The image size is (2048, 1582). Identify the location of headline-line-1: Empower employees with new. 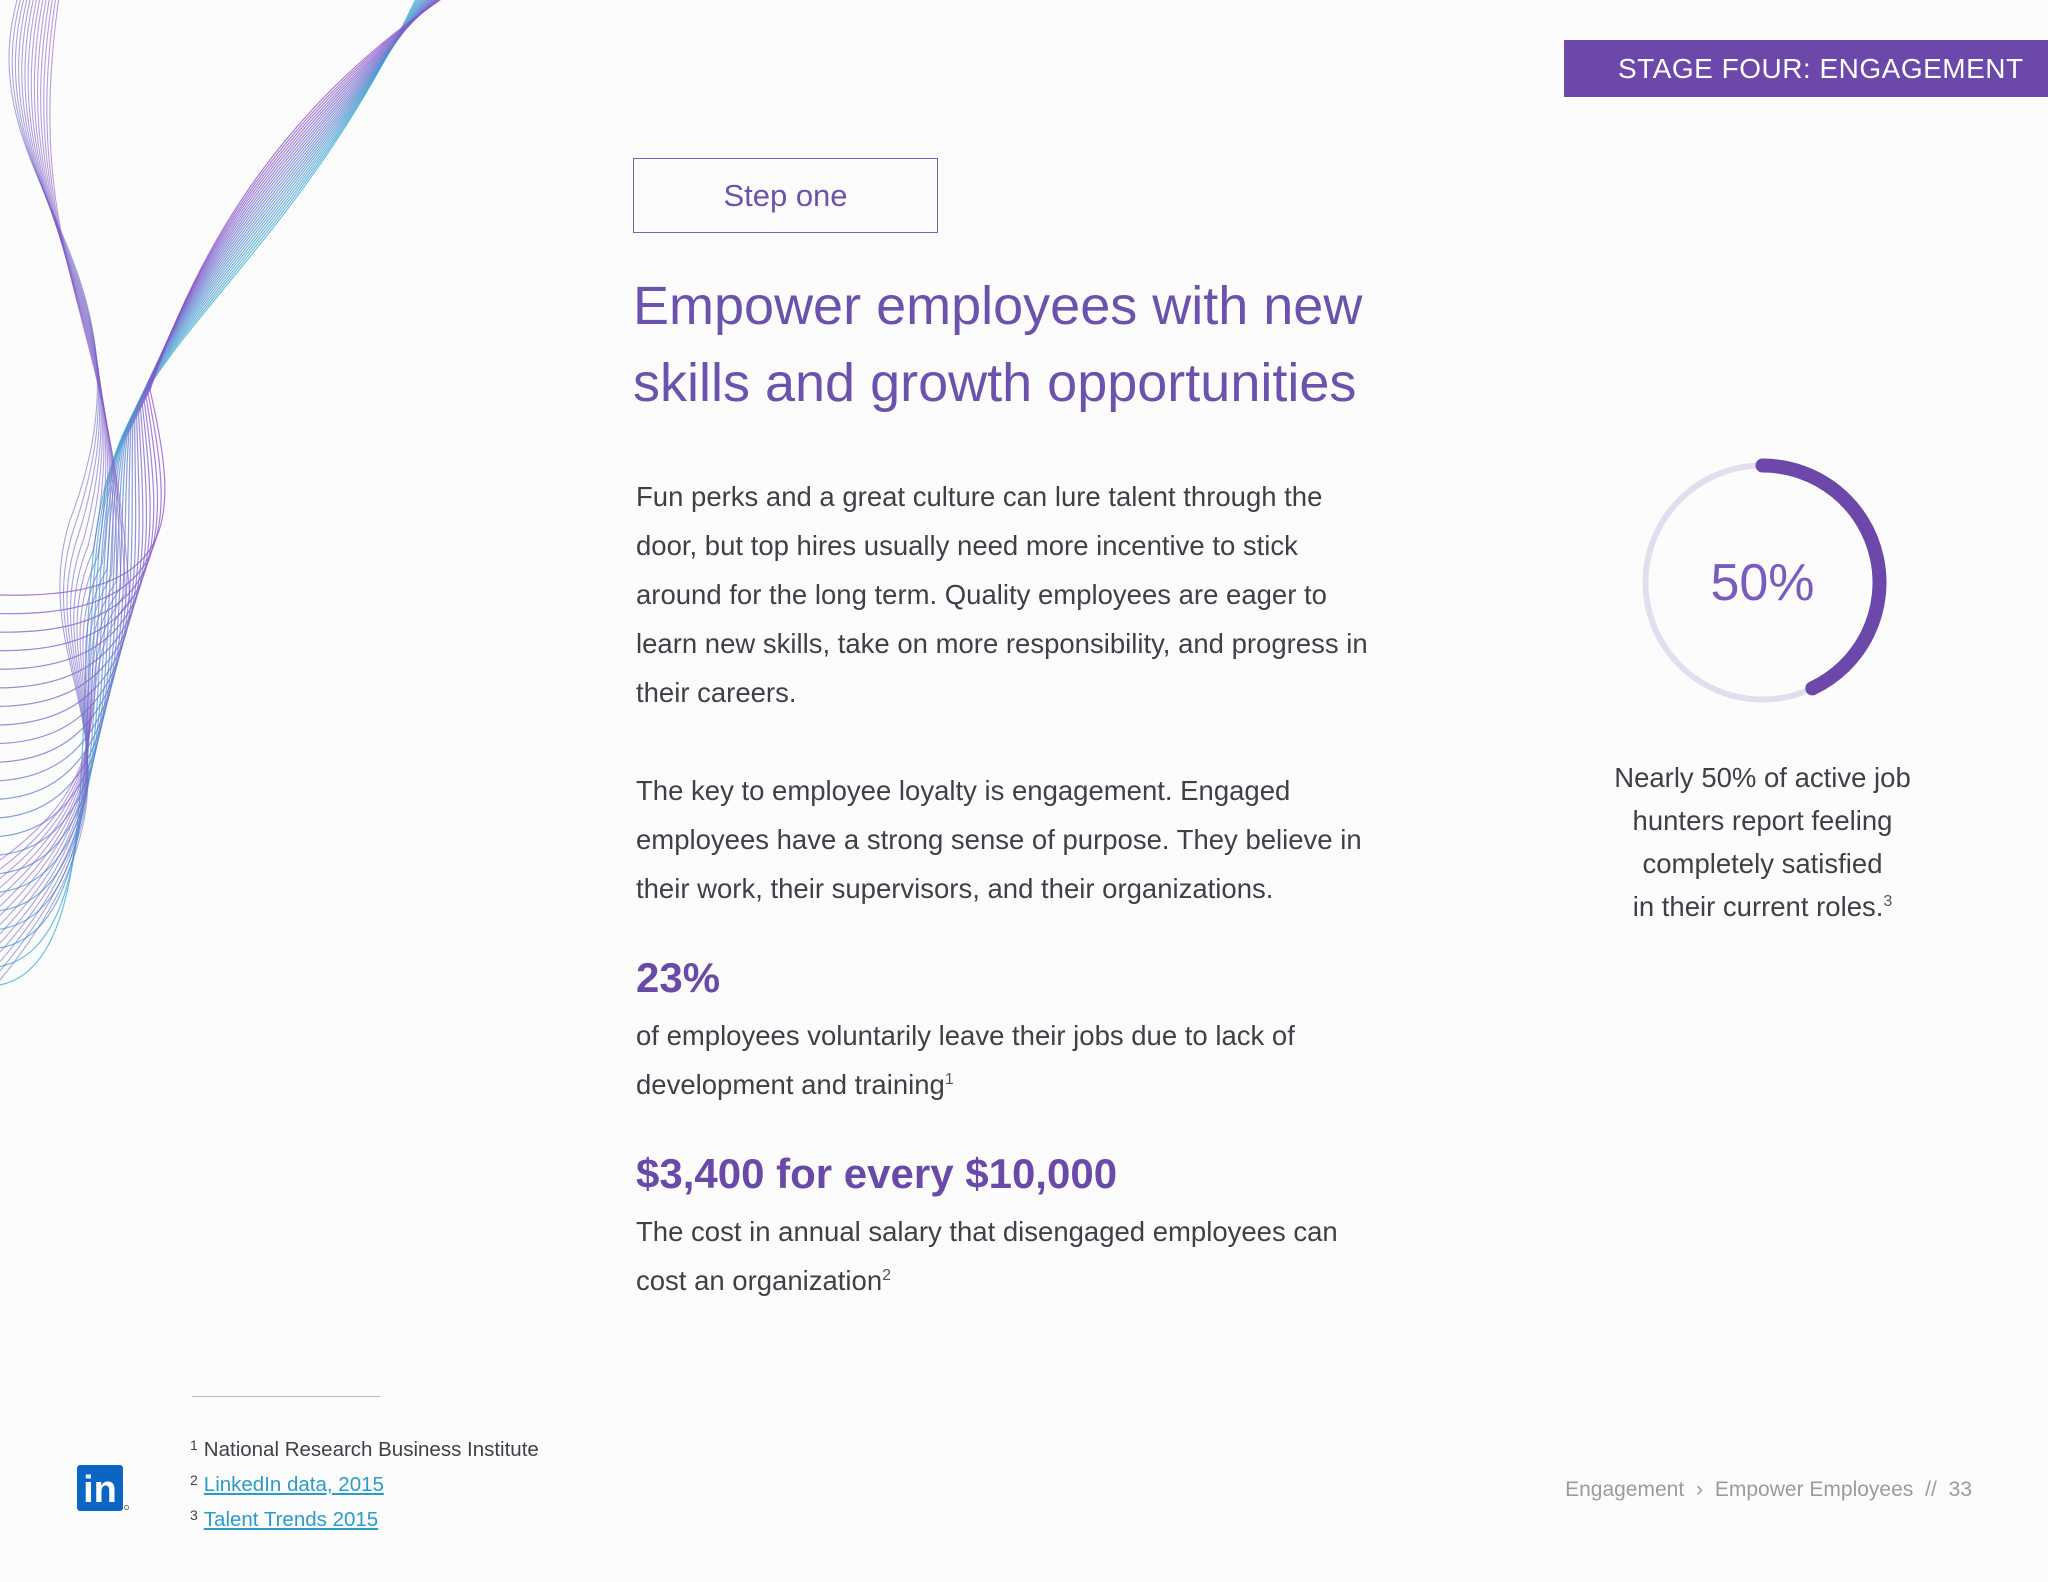
(998, 306).